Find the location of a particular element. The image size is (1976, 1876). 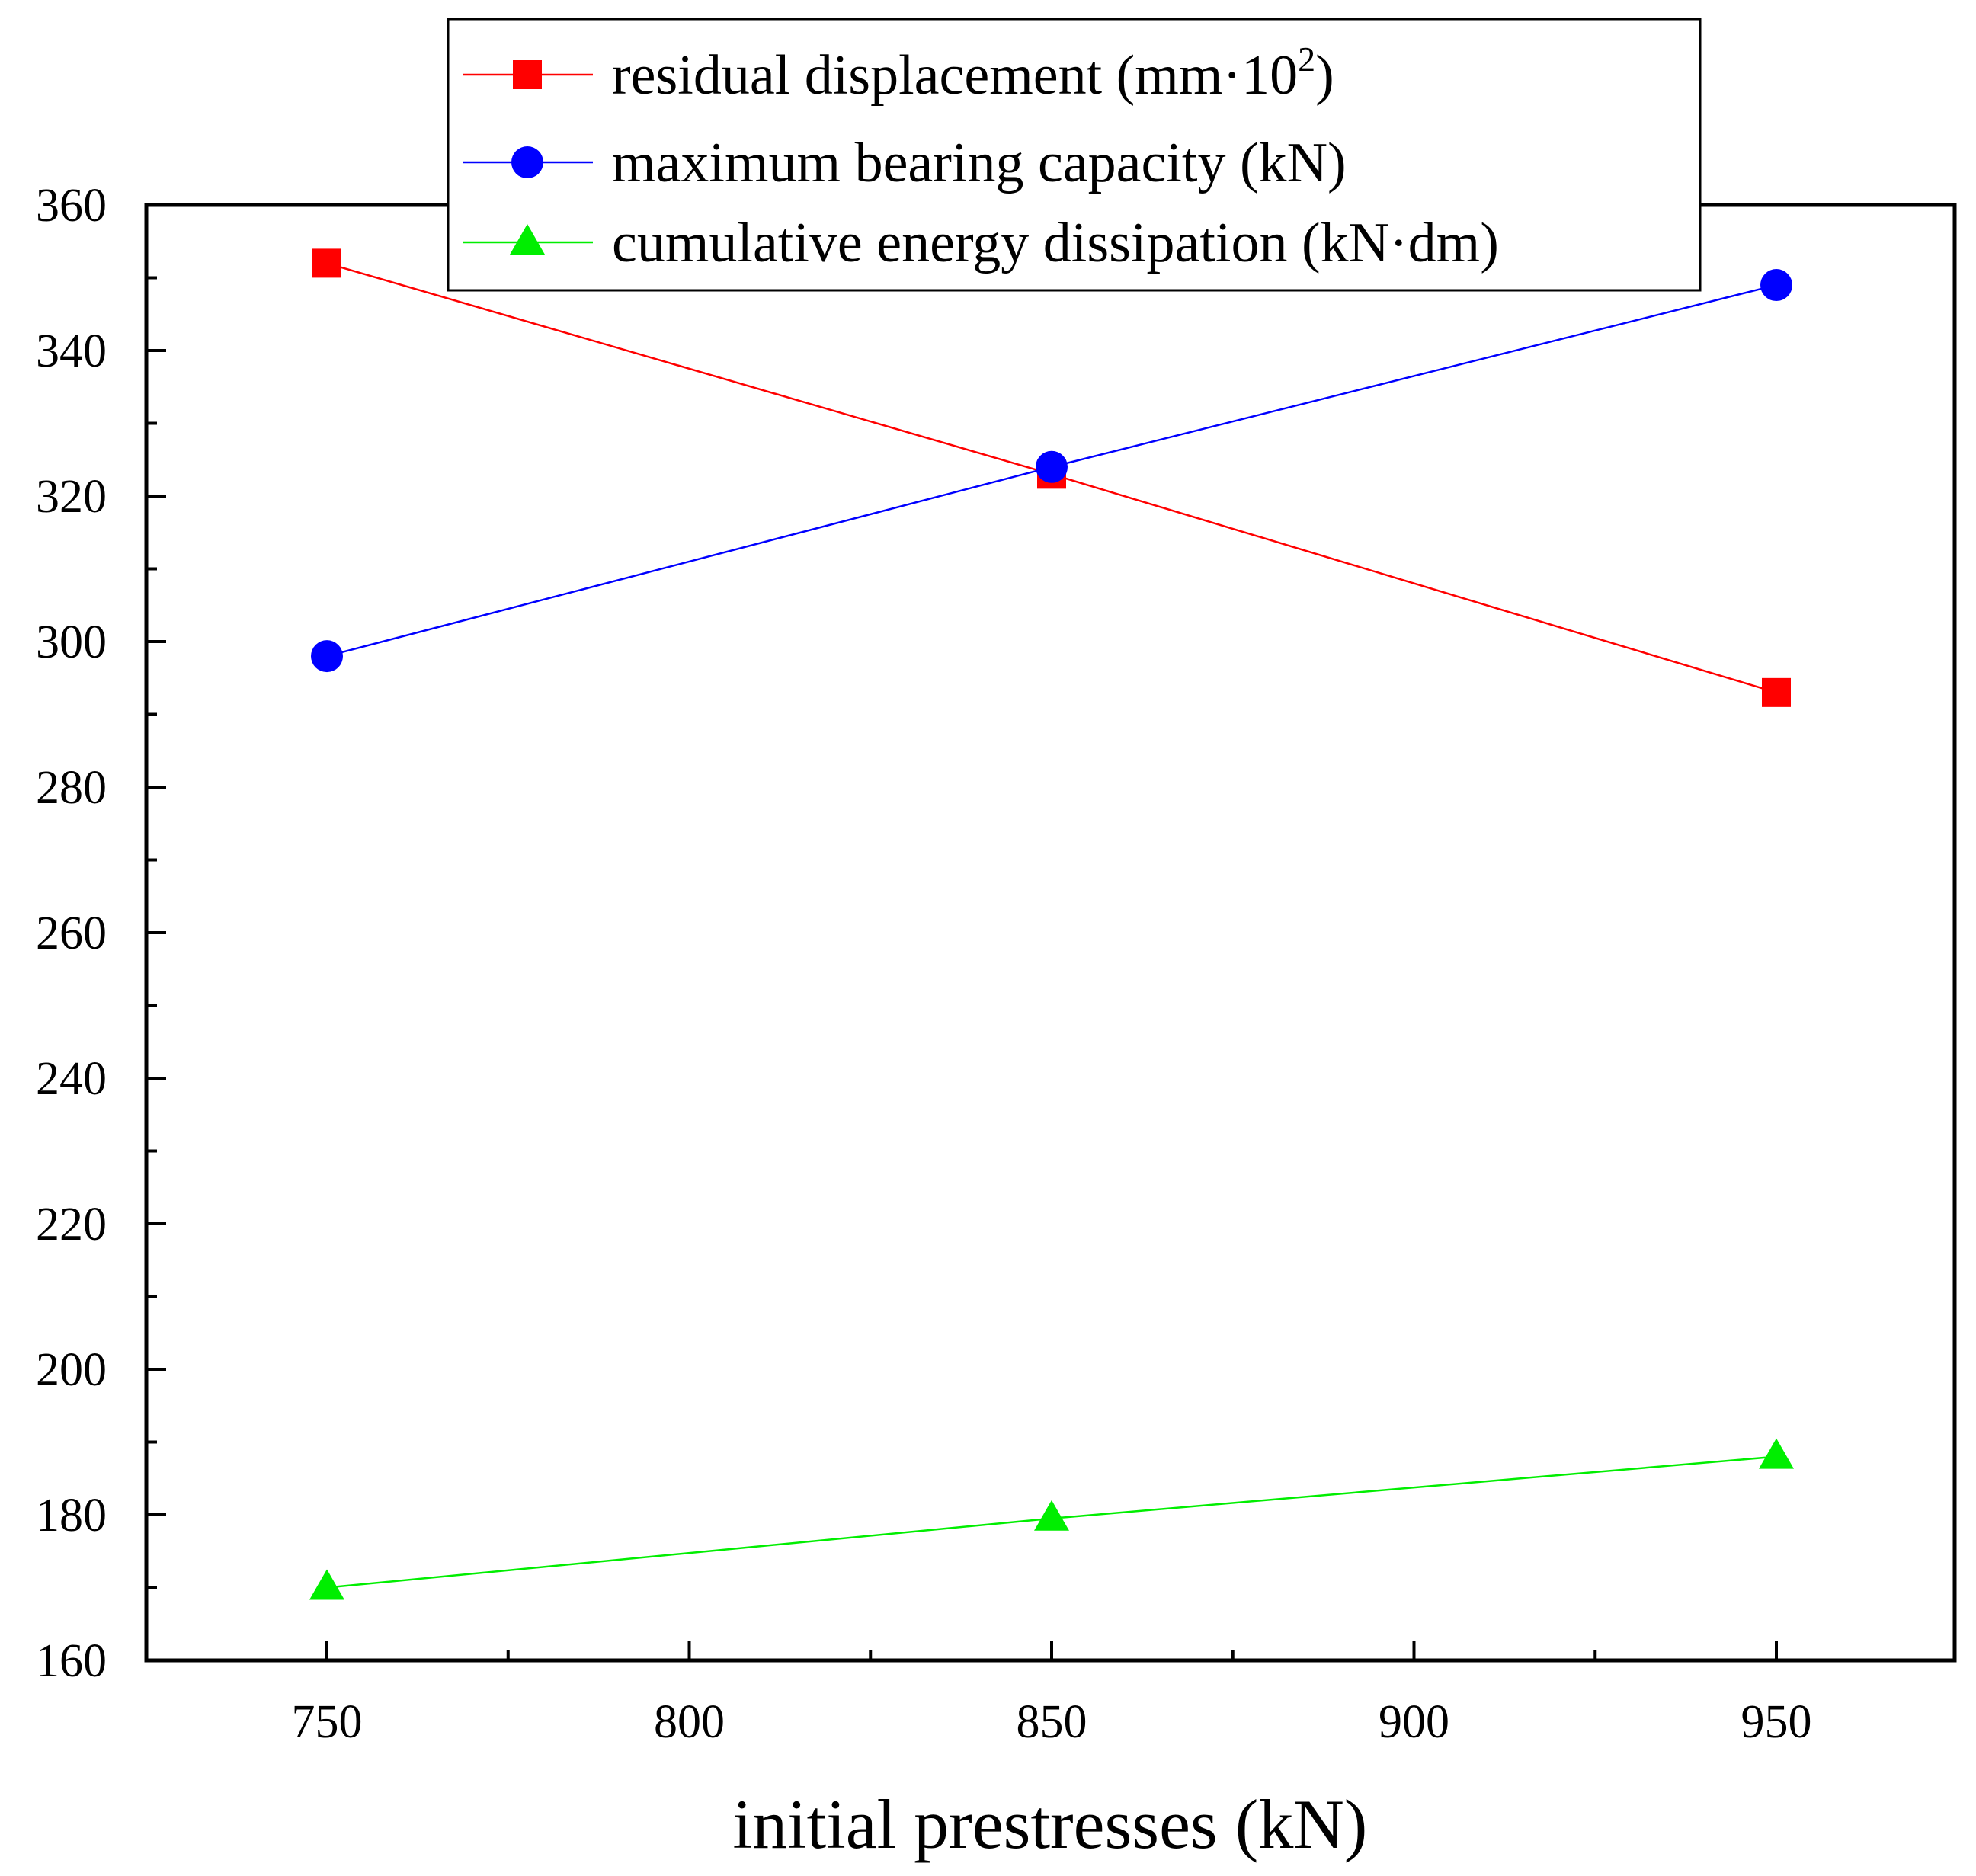

y-tick-label: 200 is located at coordinates (71, 1370).